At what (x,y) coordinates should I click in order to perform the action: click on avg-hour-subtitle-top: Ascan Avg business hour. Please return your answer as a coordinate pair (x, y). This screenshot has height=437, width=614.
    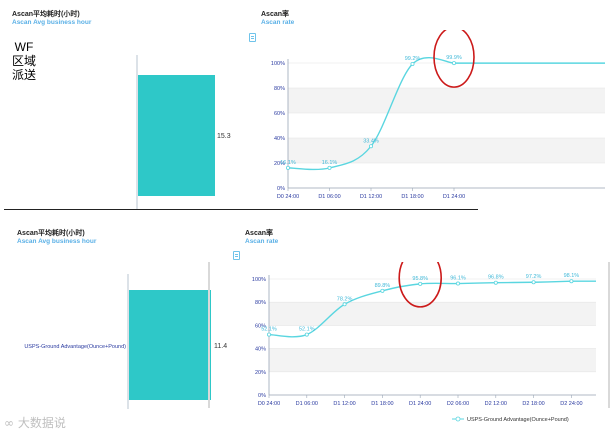
    Looking at the image, I should click on (52, 22).